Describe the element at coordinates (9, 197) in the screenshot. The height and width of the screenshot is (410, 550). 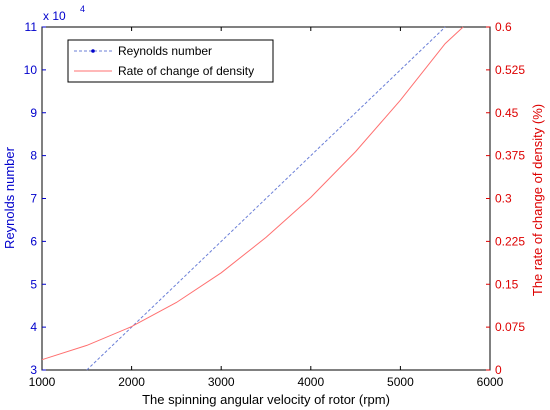
I see `left-y-axis-label: Reynolds number` at that location.